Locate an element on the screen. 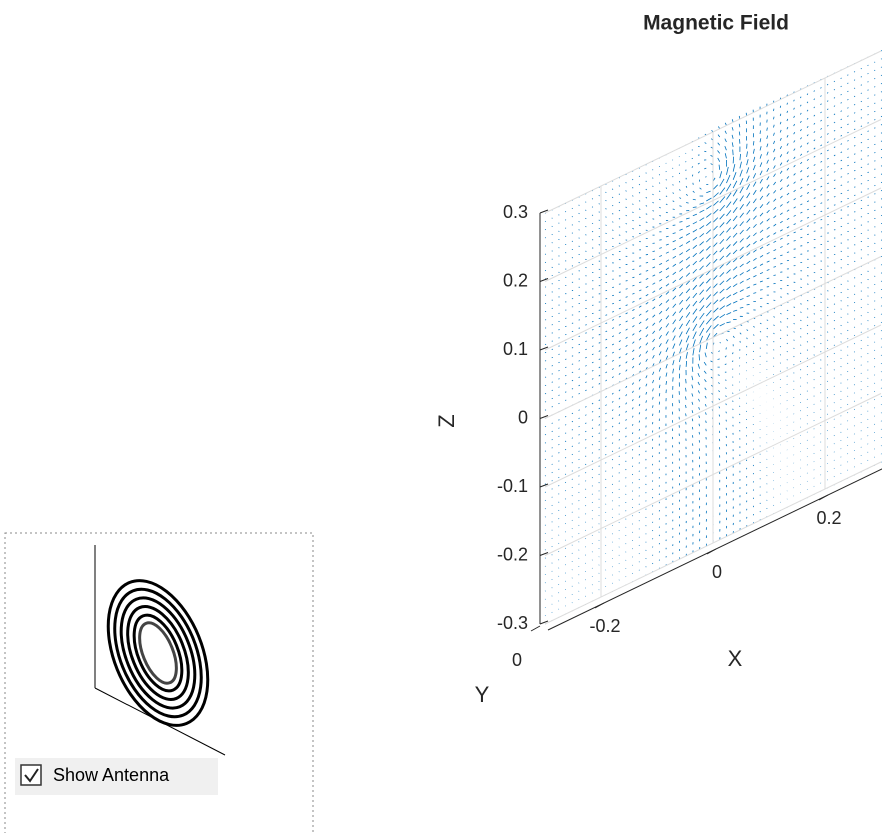 Image resolution: width=882 pixels, height=833 pixels. z-tick is located at coordinates (544, 485).